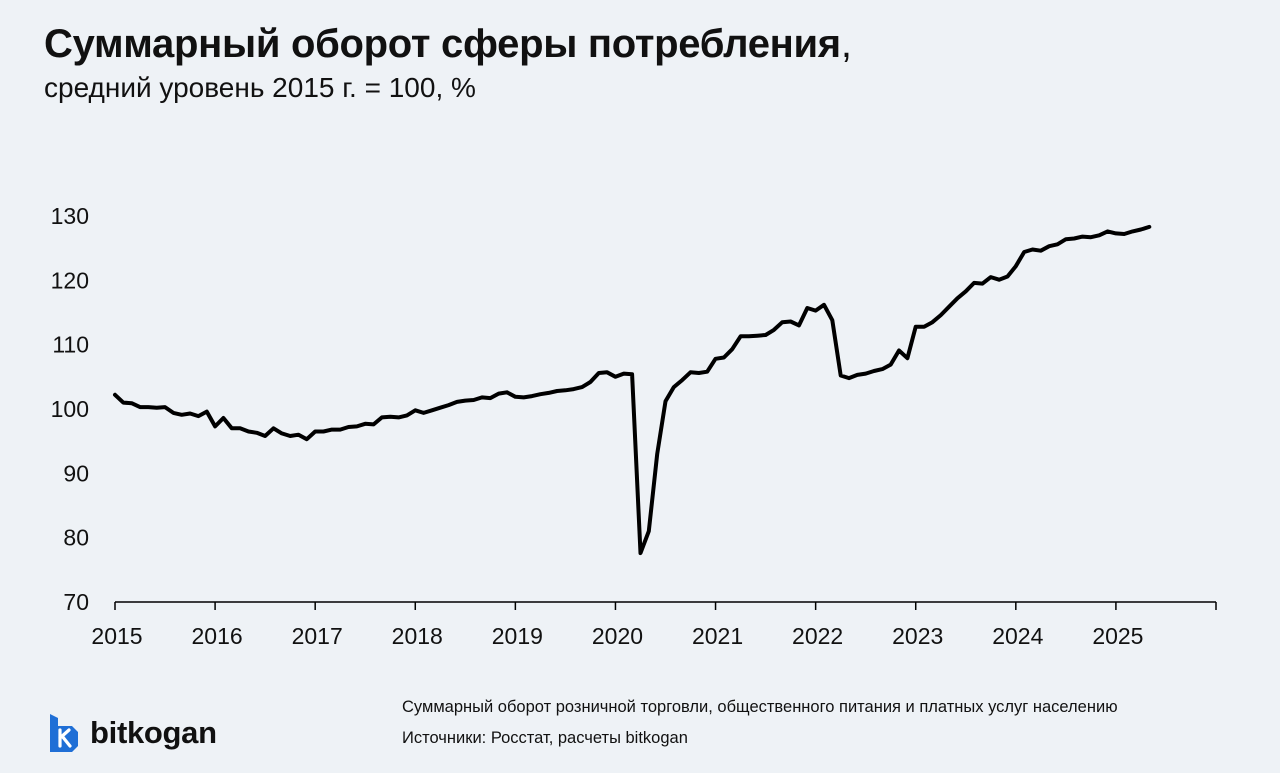 This screenshot has width=1280, height=773. What do you see at coordinates (517, 636) in the screenshot?
I see `x-tick-label: 2019` at bounding box center [517, 636].